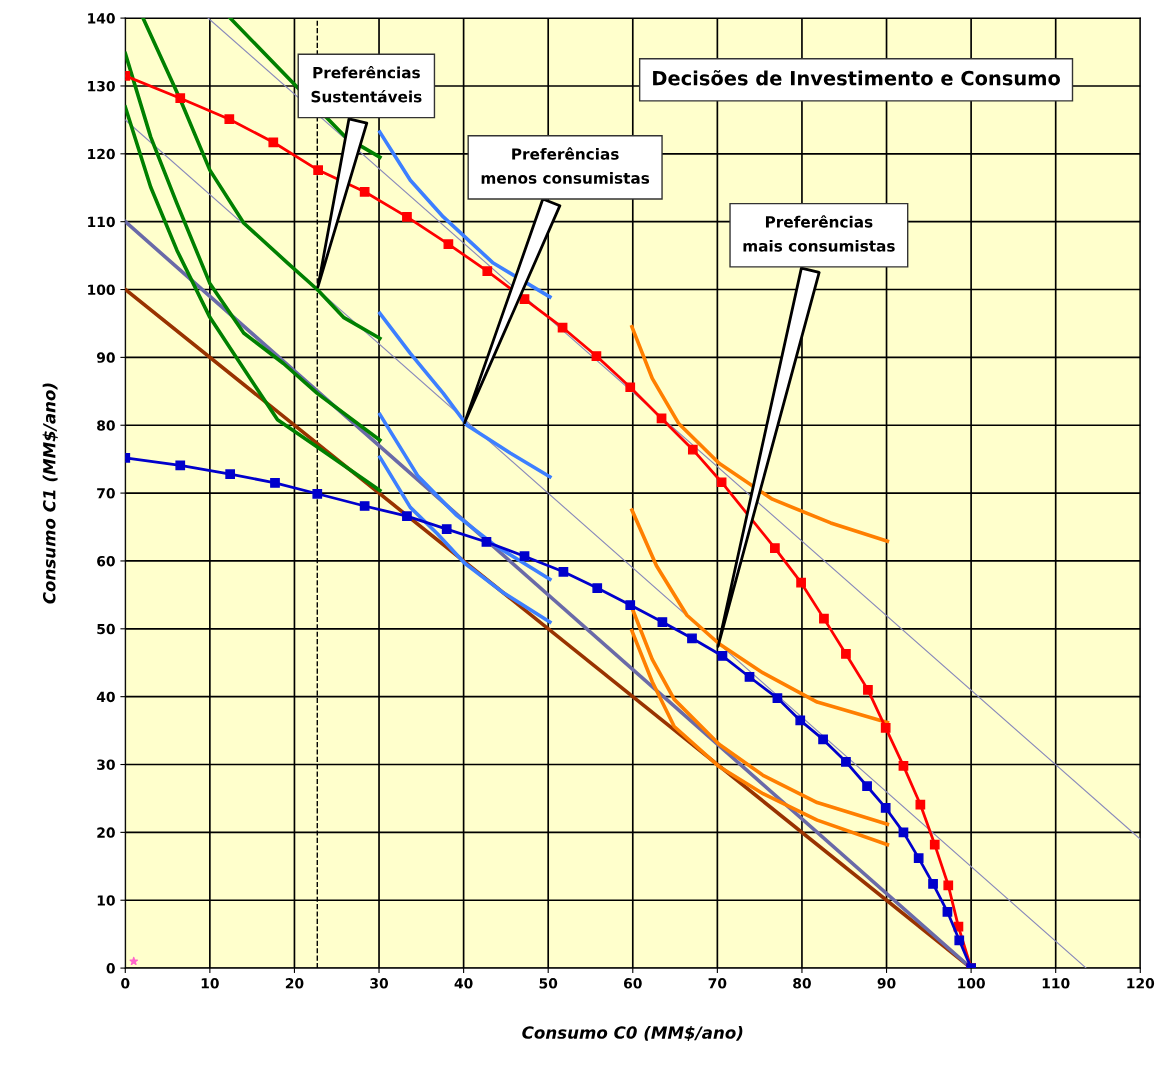 The image size is (1160, 1065). I want to click on y-tick-label: 90, so click(105, 357).